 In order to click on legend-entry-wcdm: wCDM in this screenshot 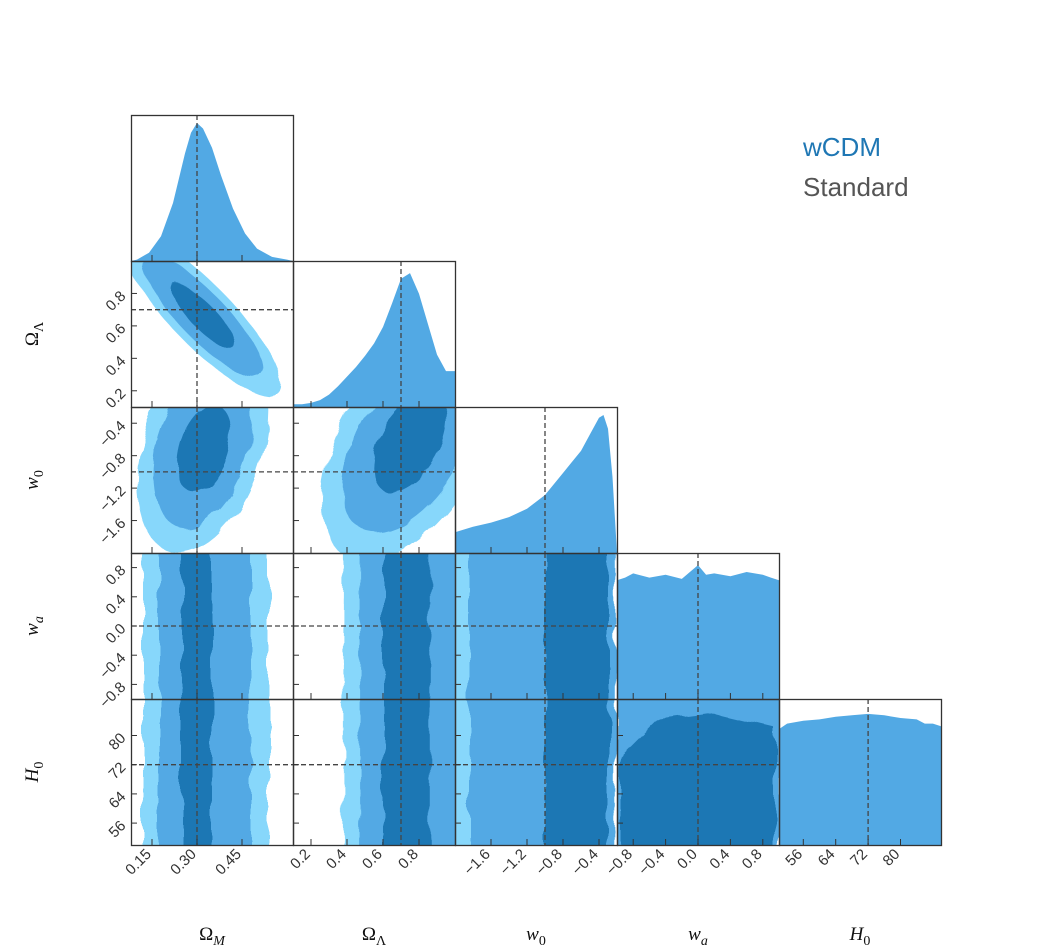, I will do `click(842, 147)`.